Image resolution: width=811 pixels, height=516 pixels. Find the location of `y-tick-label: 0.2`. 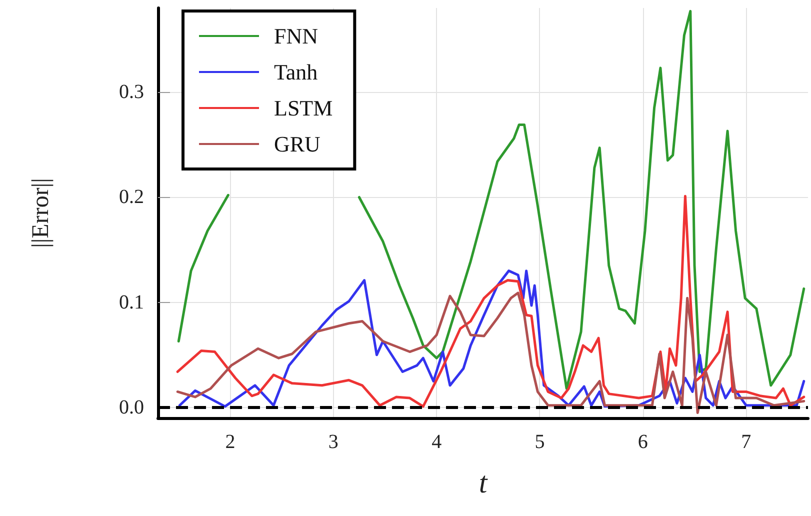

y-tick-label: 0.2 is located at coordinates (131, 197).